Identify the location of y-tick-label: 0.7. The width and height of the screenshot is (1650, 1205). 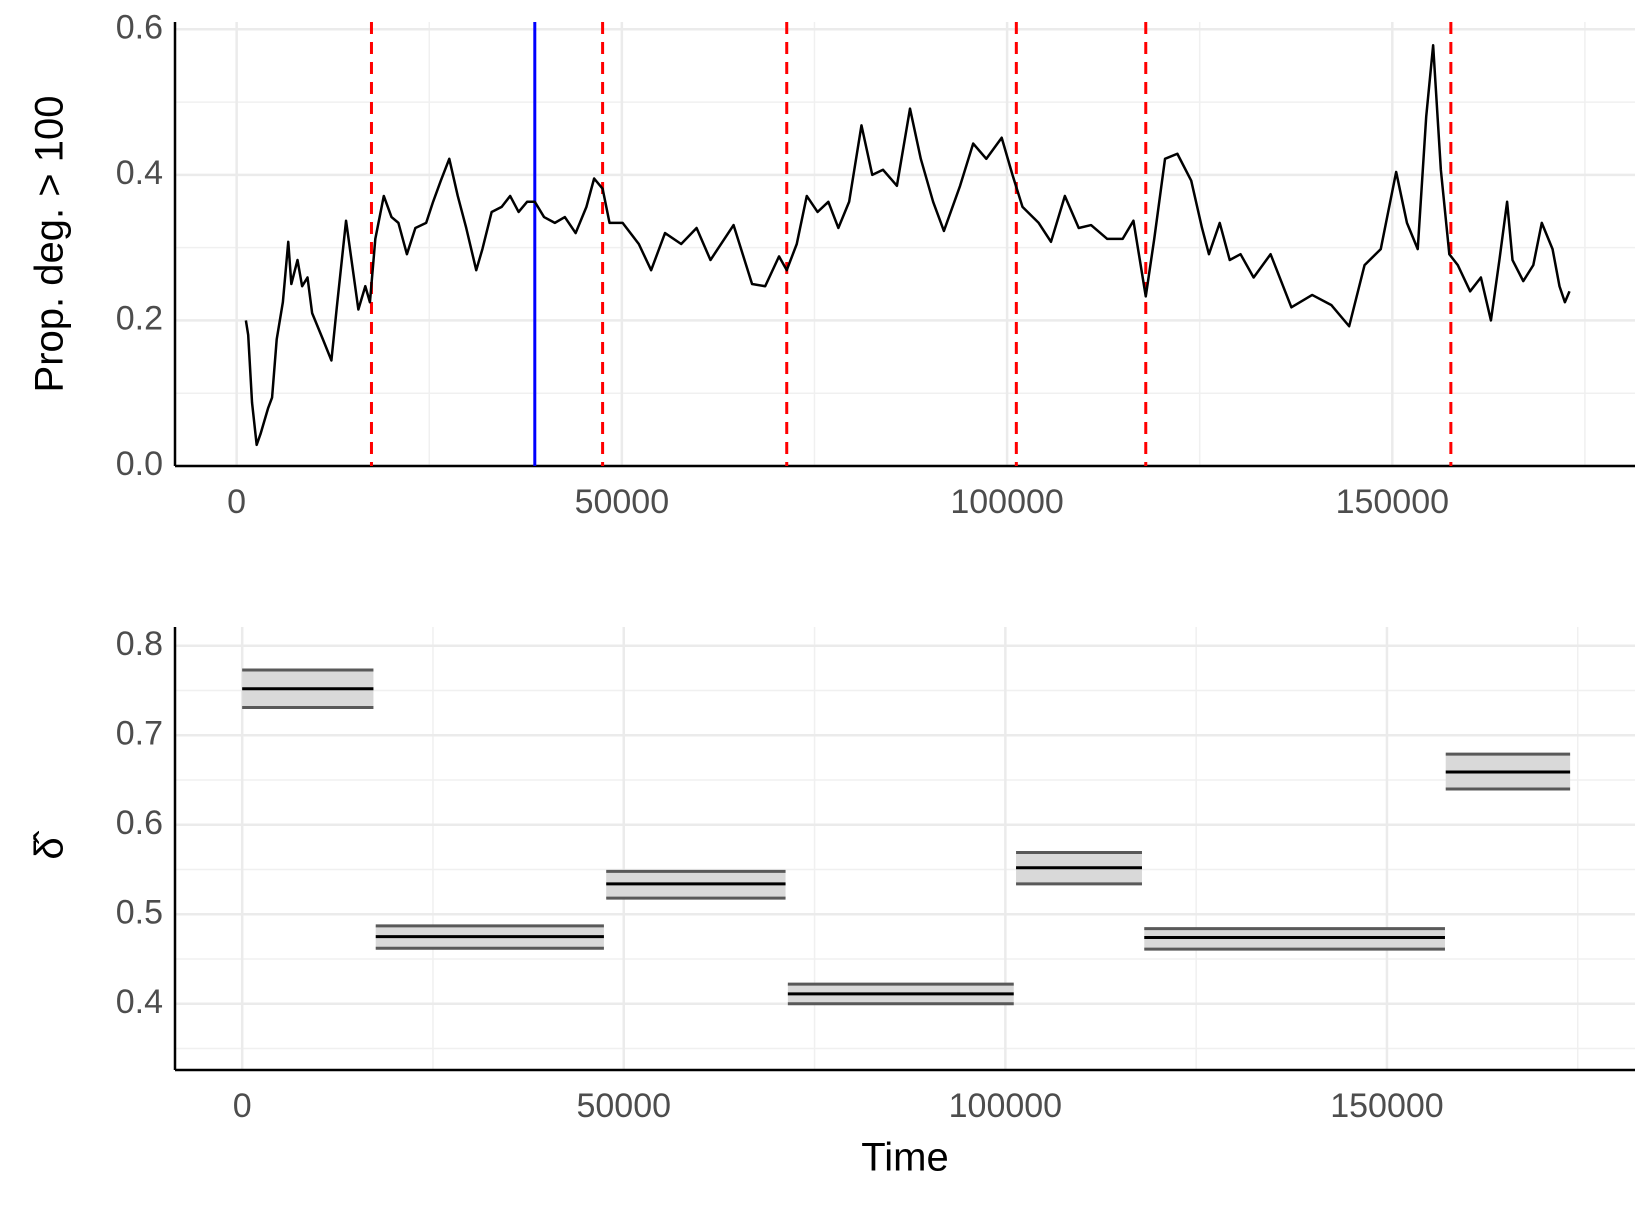
(139, 733).